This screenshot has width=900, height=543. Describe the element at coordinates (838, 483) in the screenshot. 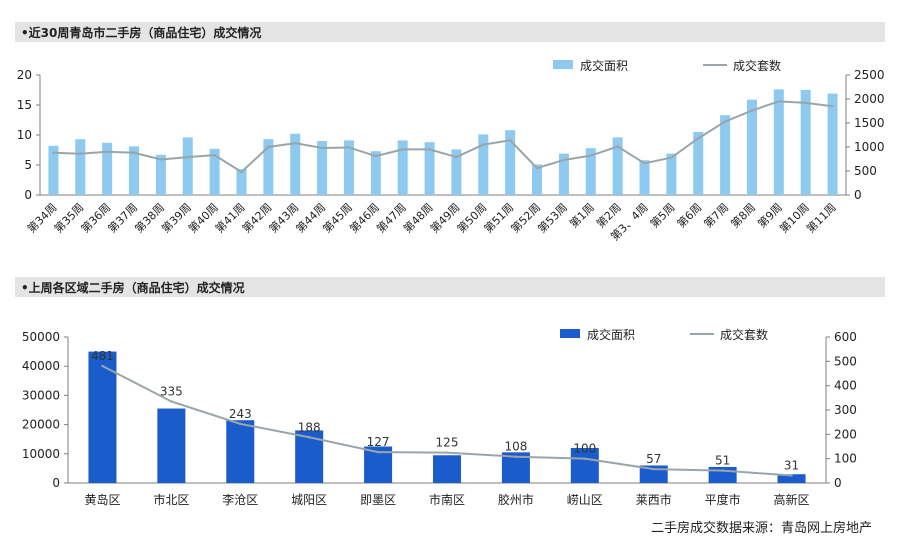

I see `c1-right-tick-label: 0` at that location.